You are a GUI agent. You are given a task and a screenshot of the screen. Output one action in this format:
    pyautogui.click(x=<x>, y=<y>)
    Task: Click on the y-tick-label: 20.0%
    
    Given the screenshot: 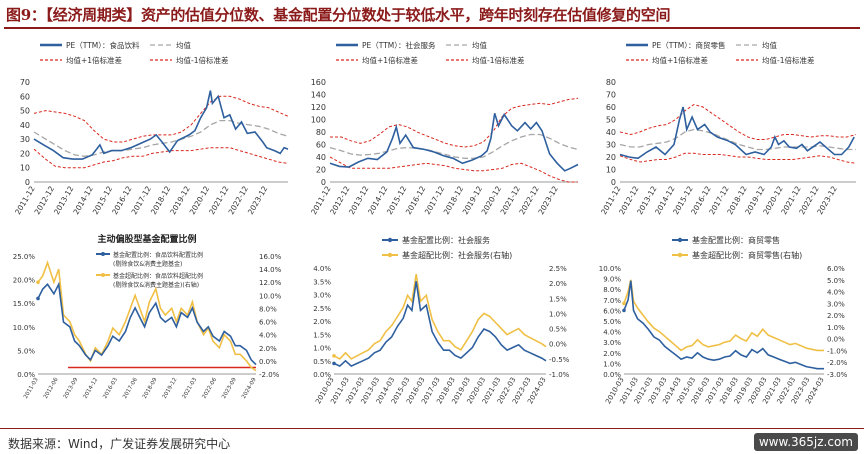 What is the action you would take?
    pyautogui.click(x=24, y=281)
    